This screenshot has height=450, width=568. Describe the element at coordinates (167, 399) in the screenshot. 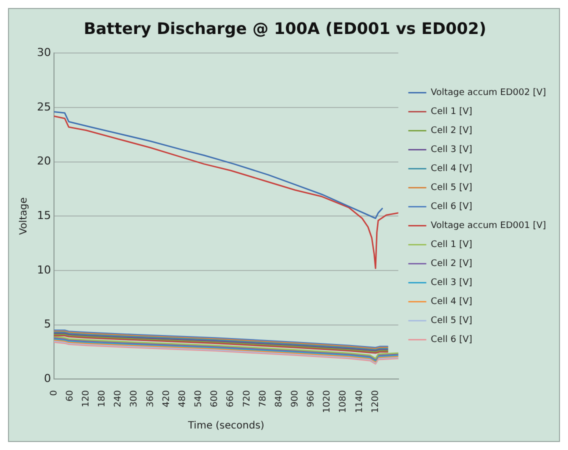

I see `x-tick-label: 420` at that location.